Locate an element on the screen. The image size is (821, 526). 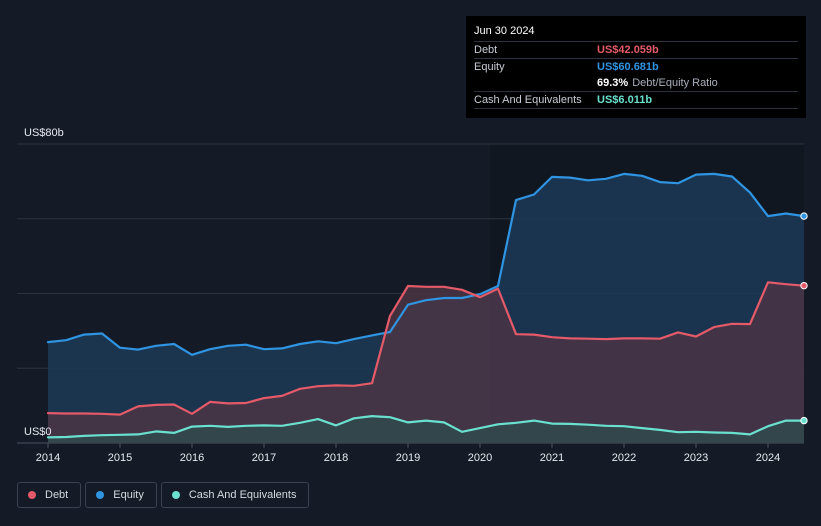
legend-item-cash: Cash And Equivalents is located at coordinates (235, 495).